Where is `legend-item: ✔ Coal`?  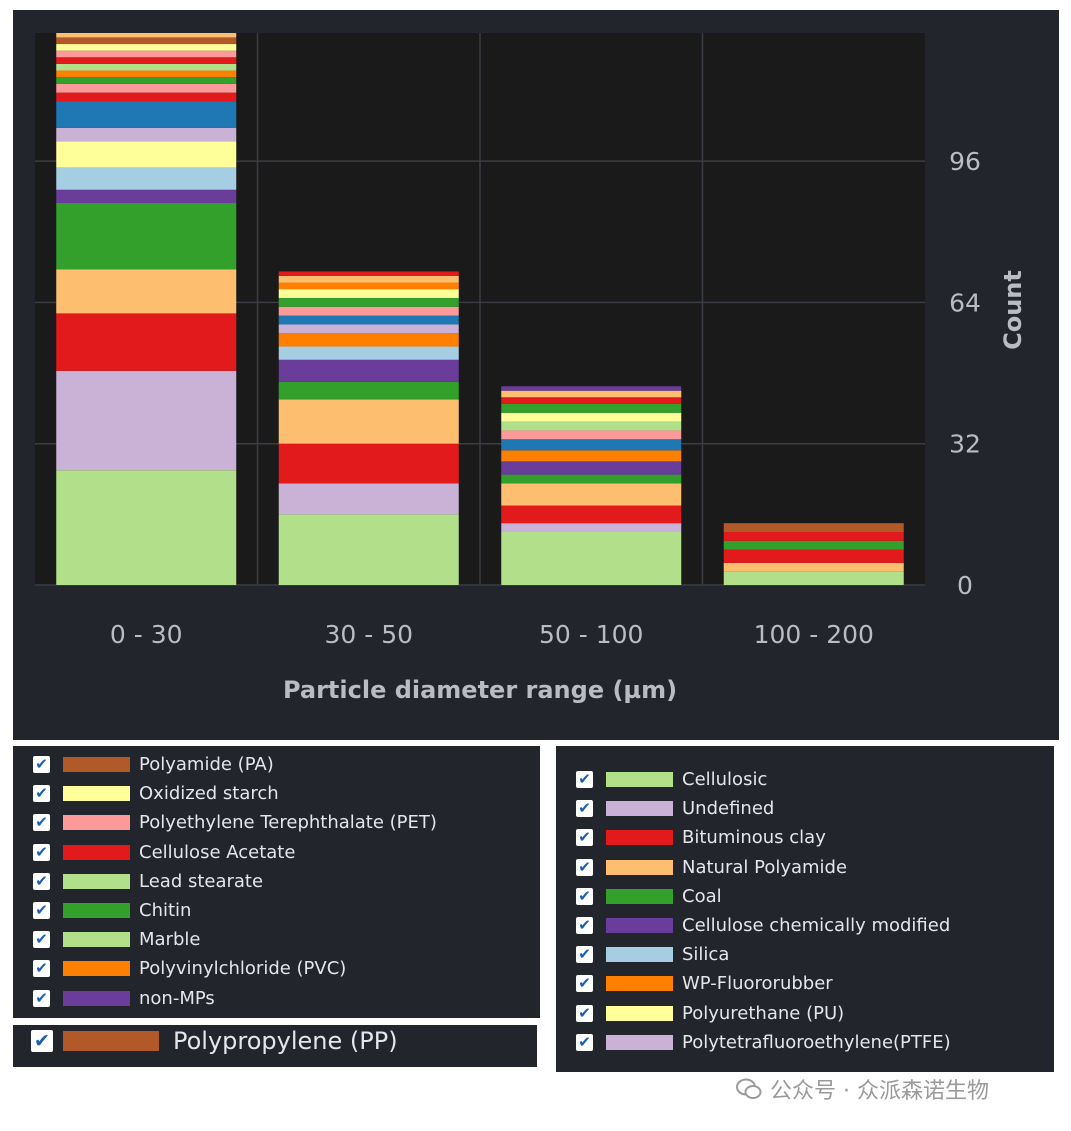
legend-item: ✔ Coal is located at coordinates (639, 896).